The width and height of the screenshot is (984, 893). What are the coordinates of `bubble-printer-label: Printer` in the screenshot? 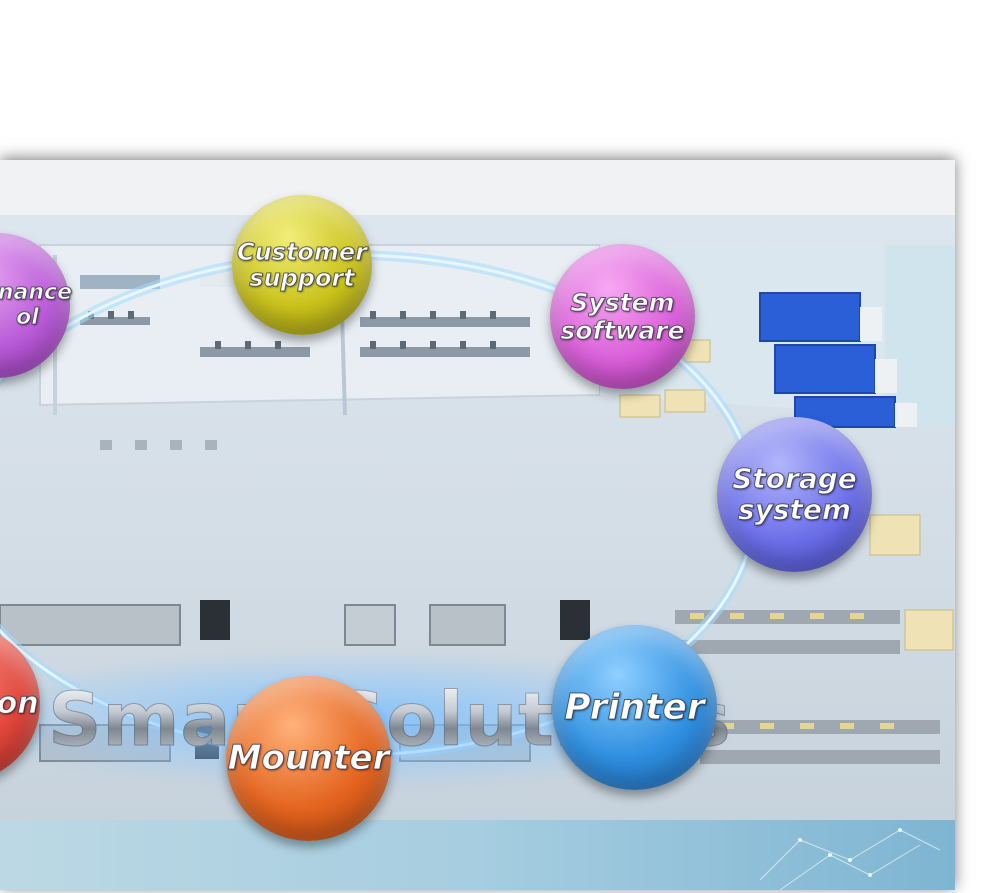 It's located at (634, 707).